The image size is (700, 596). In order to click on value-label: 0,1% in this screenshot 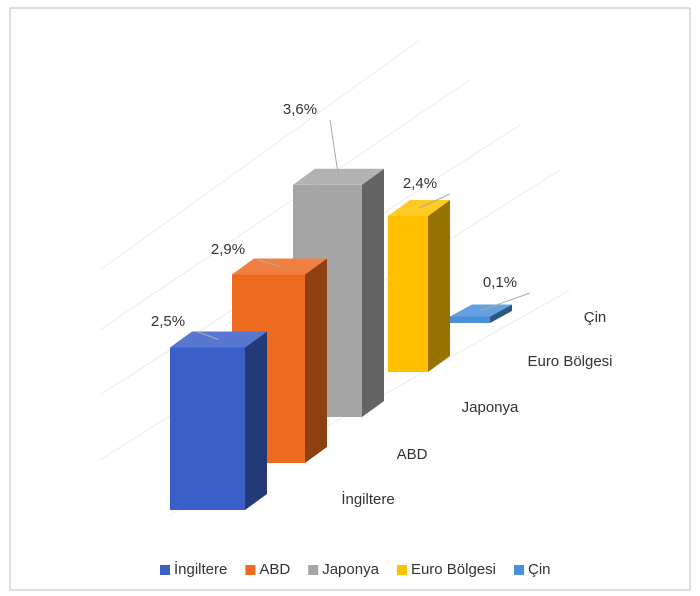, I will do `click(500, 282)`.